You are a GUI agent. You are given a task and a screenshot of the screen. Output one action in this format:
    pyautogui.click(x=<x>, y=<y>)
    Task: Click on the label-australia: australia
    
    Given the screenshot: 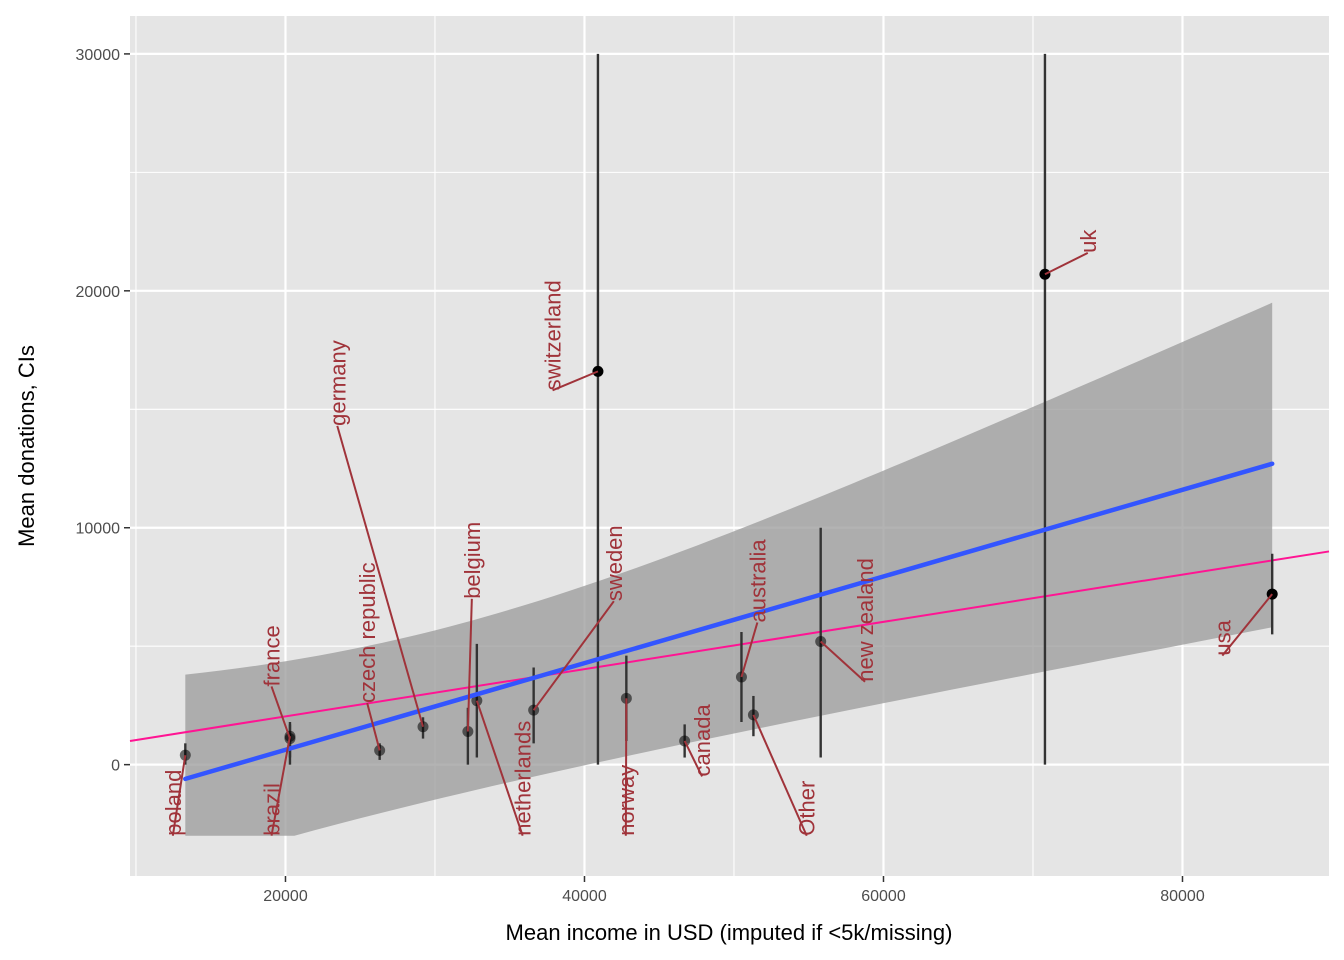 What is the action you would take?
    pyautogui.click(x=757, y=581)
    